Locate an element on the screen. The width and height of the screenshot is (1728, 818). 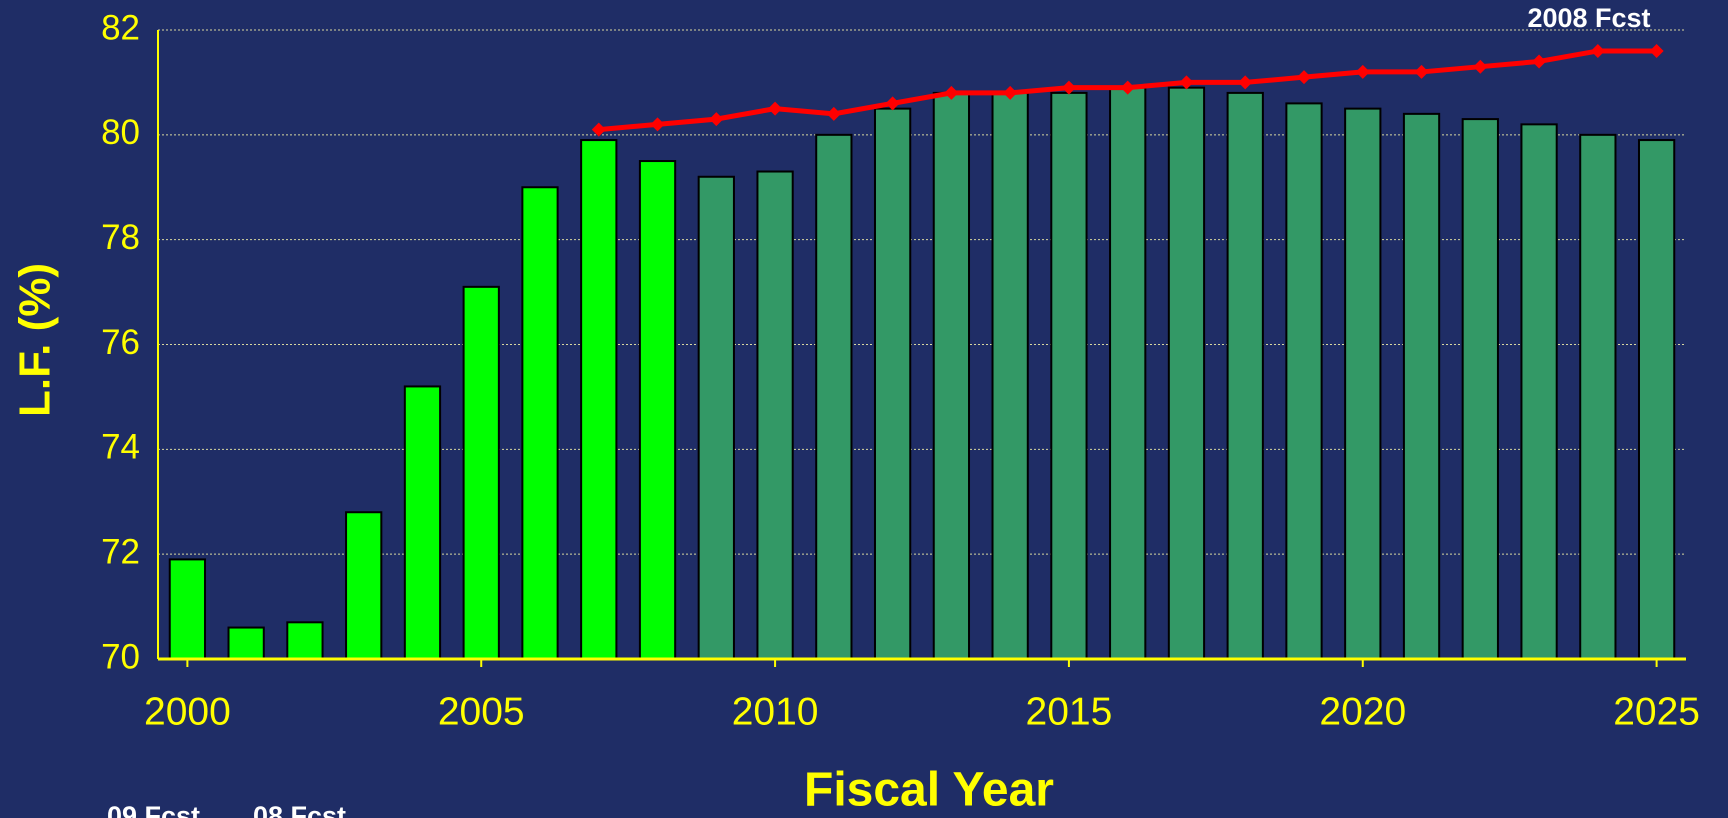
y-tick-label: 74 is located at coordinates (120, 447).